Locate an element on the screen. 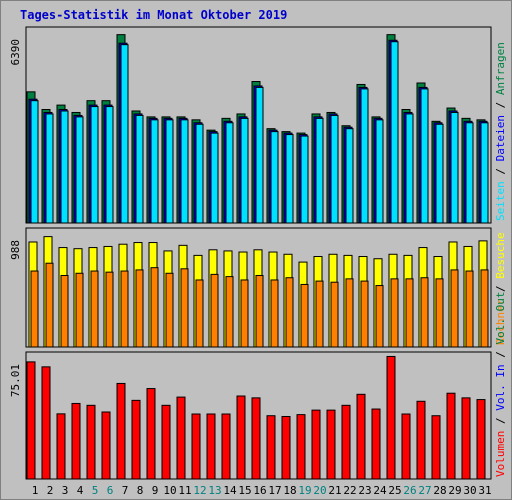  legend-hits-0: Seiten is located at coordinates (500, 201).